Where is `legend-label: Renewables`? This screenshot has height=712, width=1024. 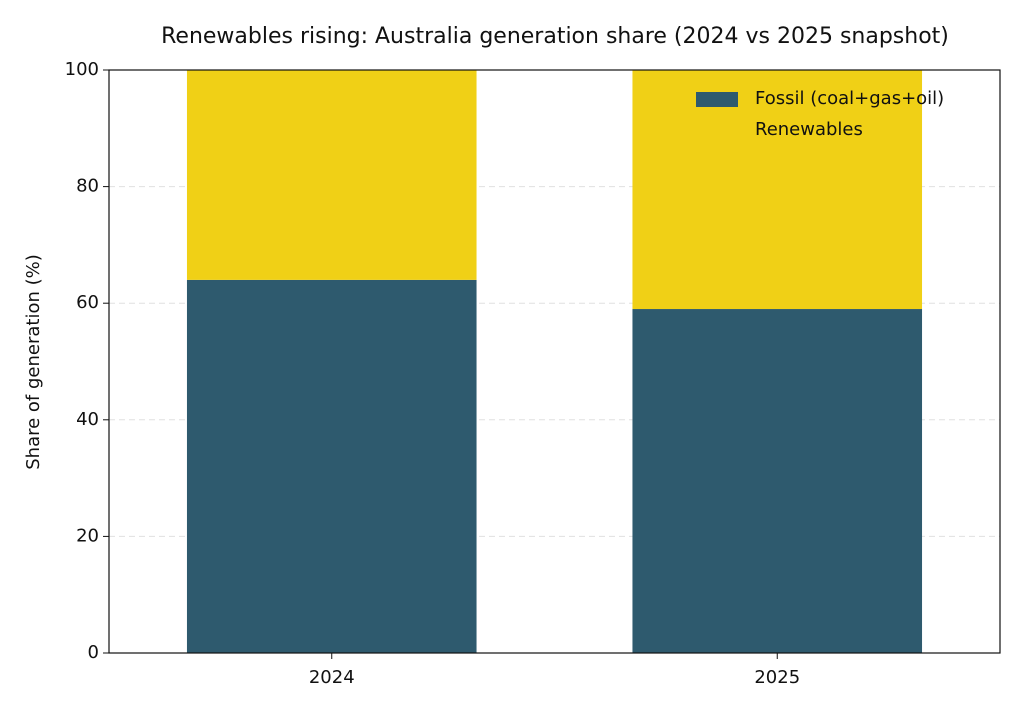
legend-label: Renewables is located at coordinates (809, 129).